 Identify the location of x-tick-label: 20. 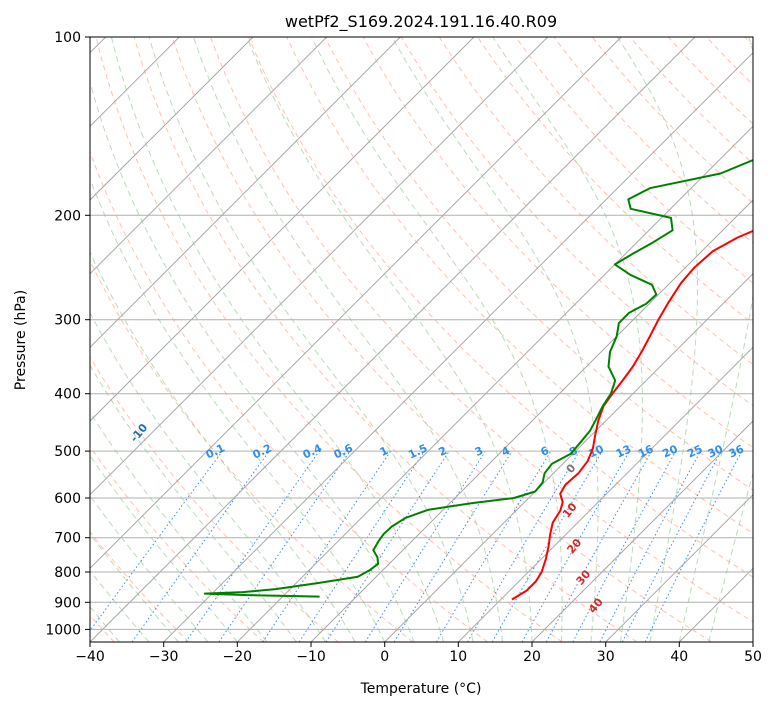
(532, 657).